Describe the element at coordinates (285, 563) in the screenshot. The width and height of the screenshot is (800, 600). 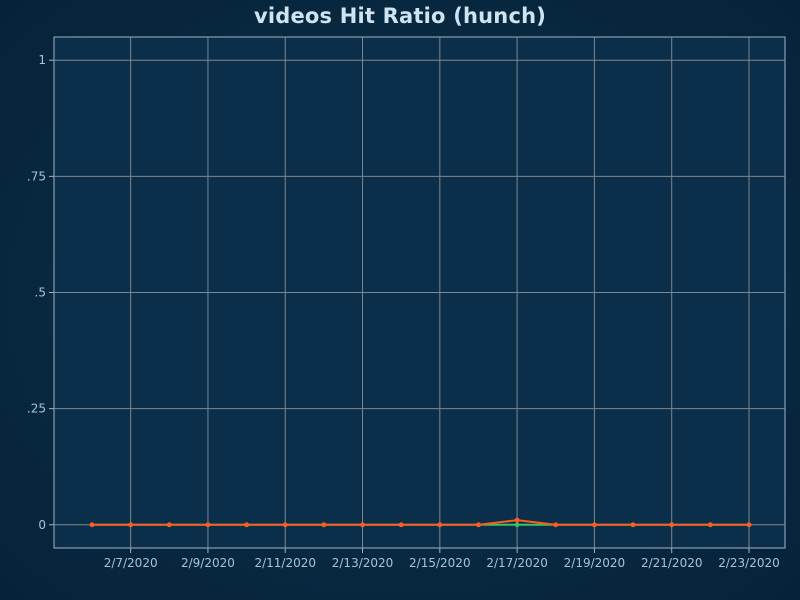
I see `x-tick-label: 2/11/2020` at that location.